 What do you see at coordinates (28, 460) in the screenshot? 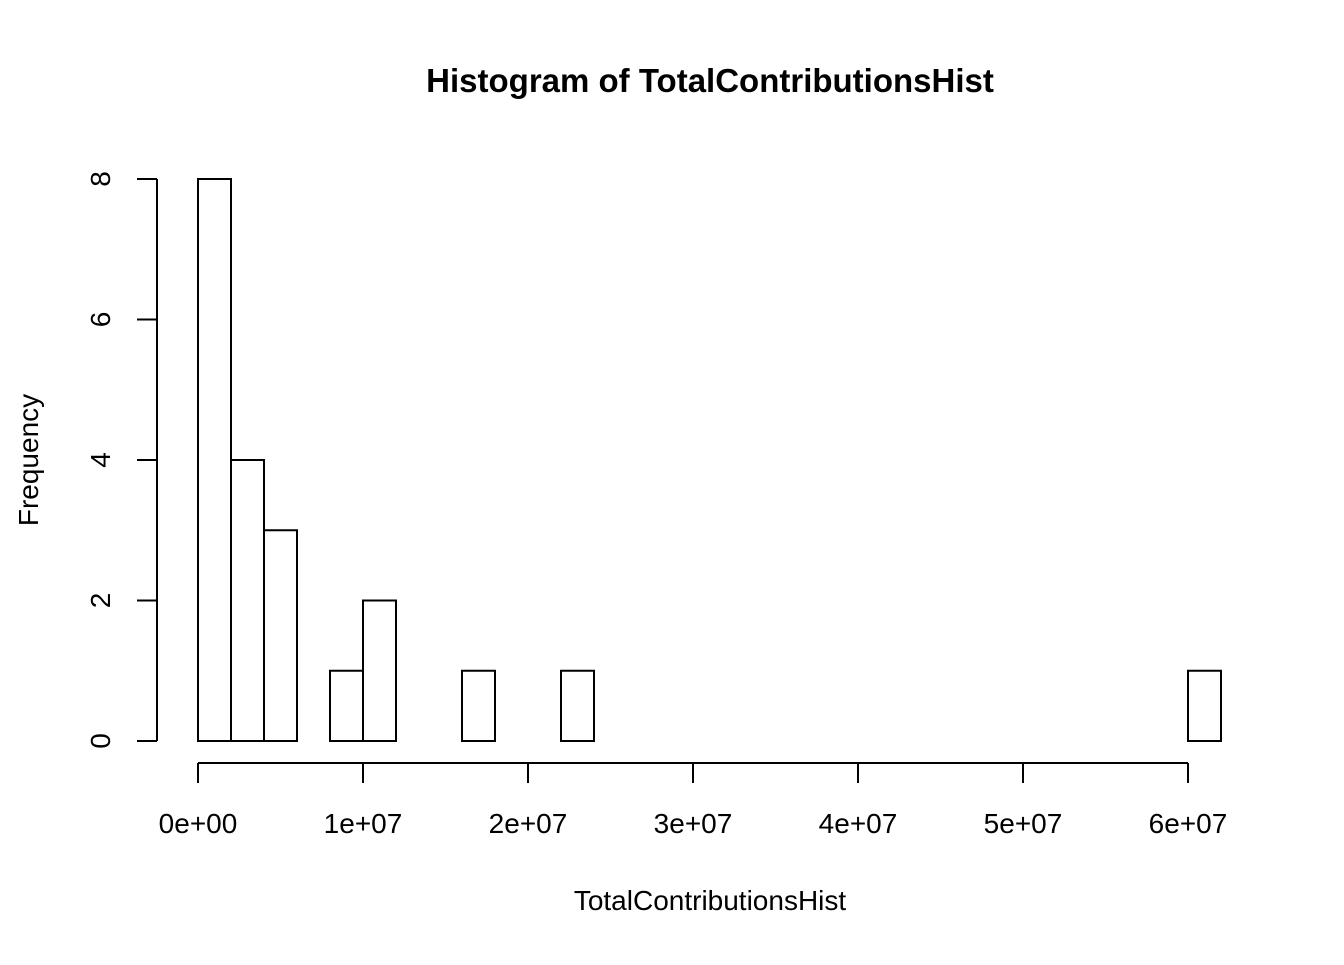
I see `y-axis-label: Frequency` at bounding box center [28, 460].